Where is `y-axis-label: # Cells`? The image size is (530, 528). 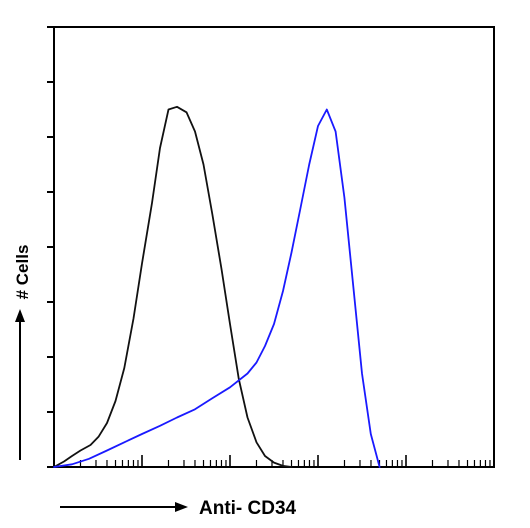 y-axis-label: # Cells is located at coordinates (22, 272).